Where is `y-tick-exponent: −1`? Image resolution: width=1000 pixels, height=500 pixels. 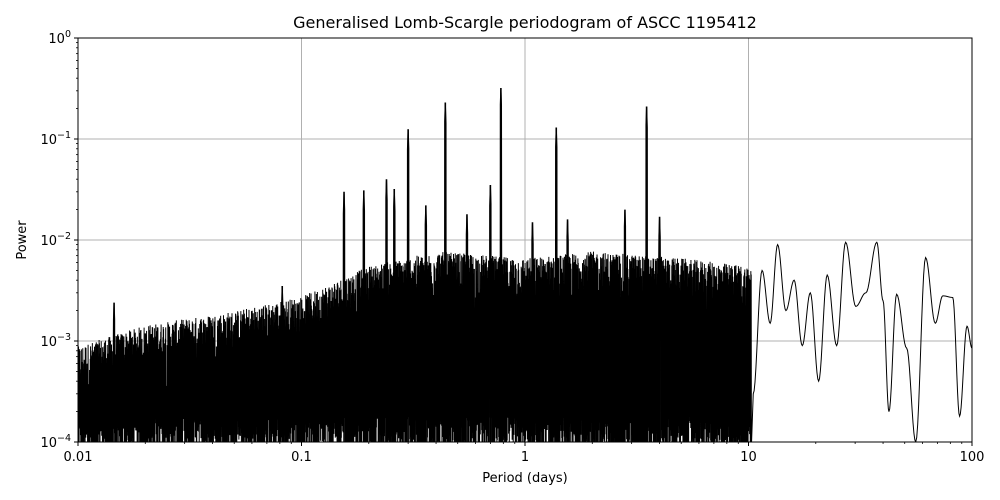 y-tick-exponent: −1 is located at coordinates (64, 135).